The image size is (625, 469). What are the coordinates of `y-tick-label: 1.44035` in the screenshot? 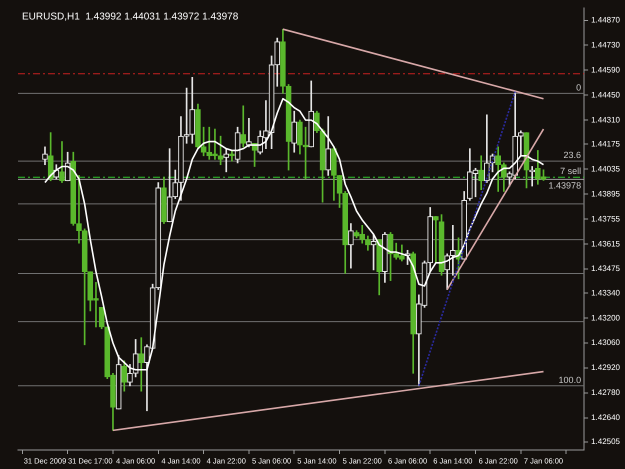 It's located at (606, 169).